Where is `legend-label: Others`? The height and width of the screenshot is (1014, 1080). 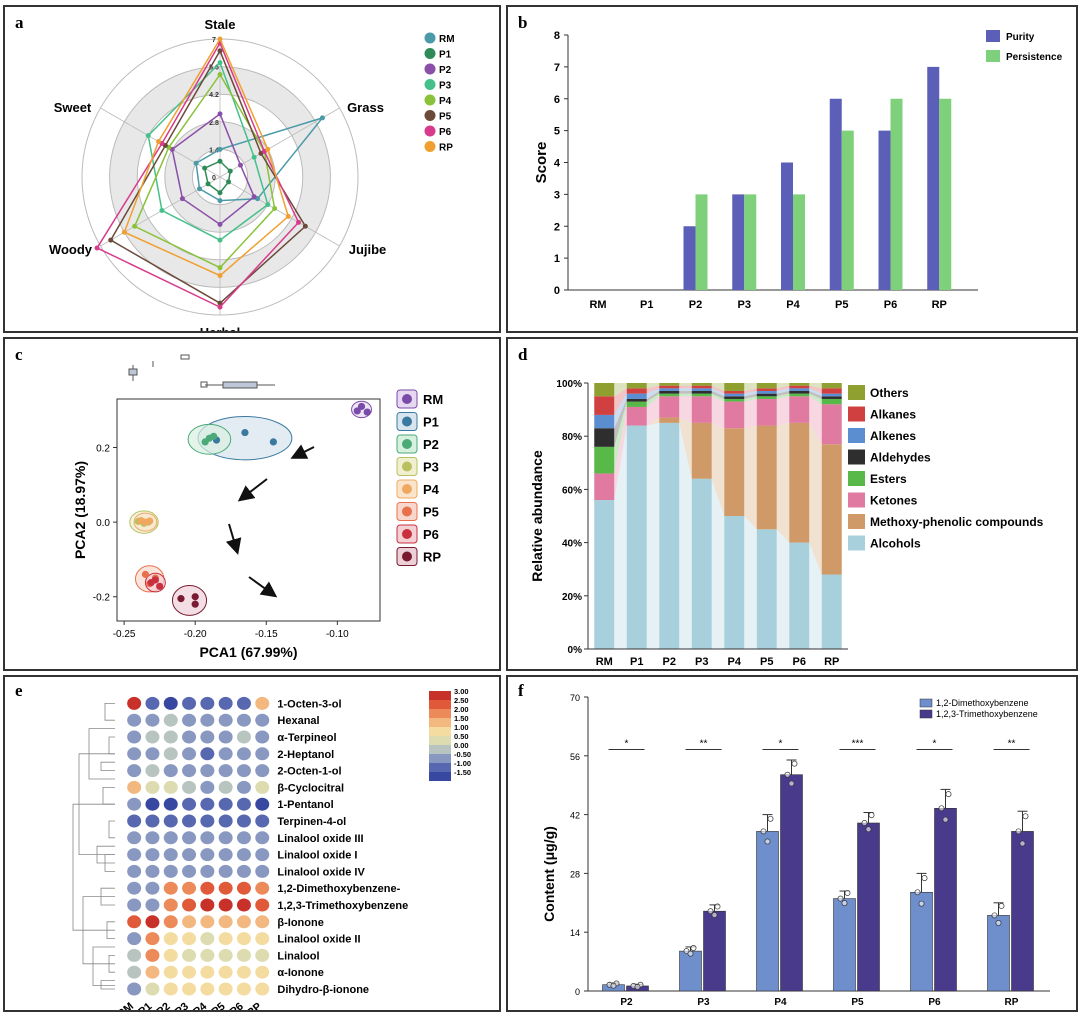 legend-label: Others is located at coordinates (889, 393).